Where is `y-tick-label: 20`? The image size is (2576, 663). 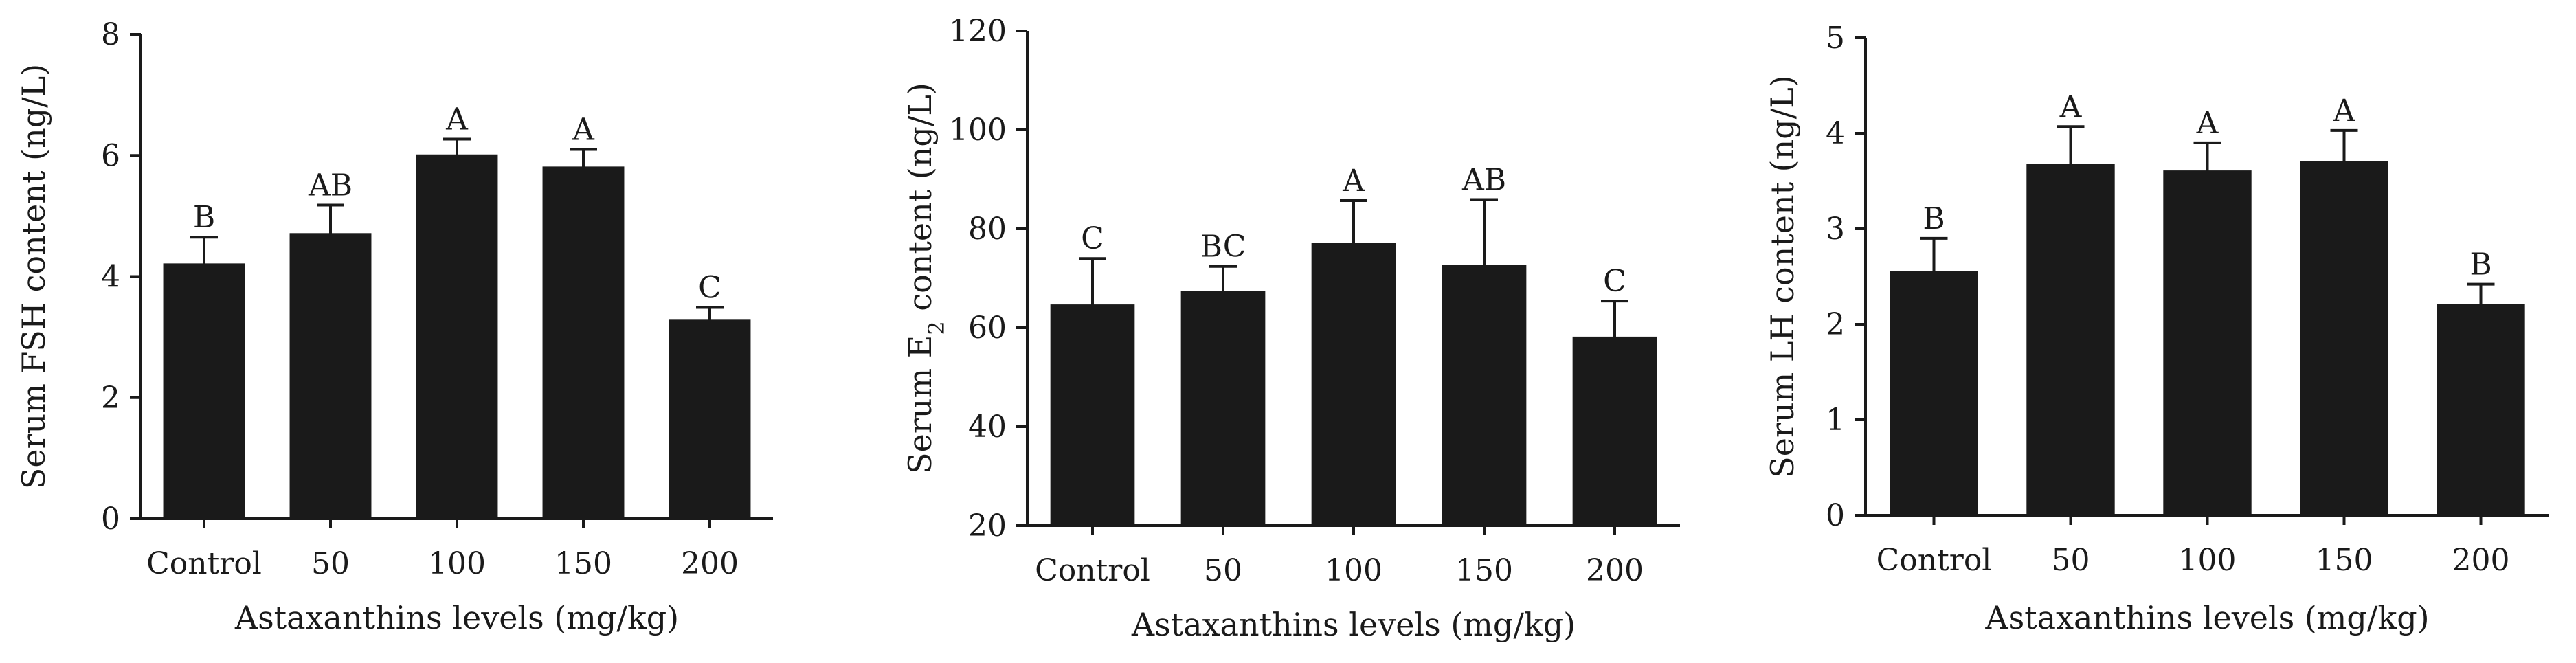 y-tick-label: 20 is located at coordinates (987, 525).